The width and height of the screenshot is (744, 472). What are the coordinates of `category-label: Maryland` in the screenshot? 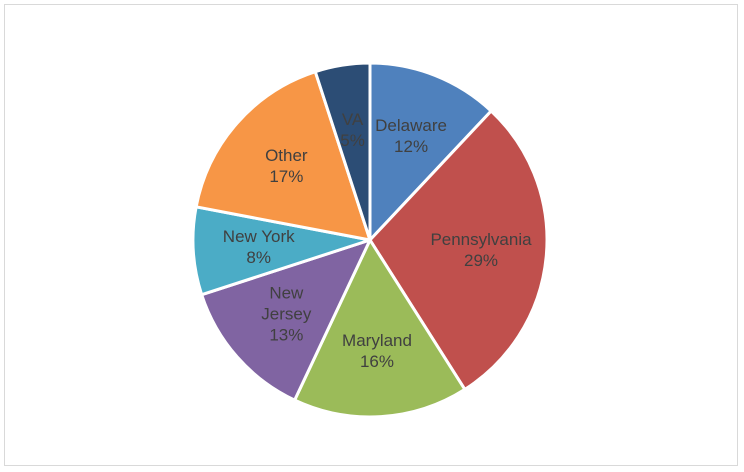 It's located at (377, 341).